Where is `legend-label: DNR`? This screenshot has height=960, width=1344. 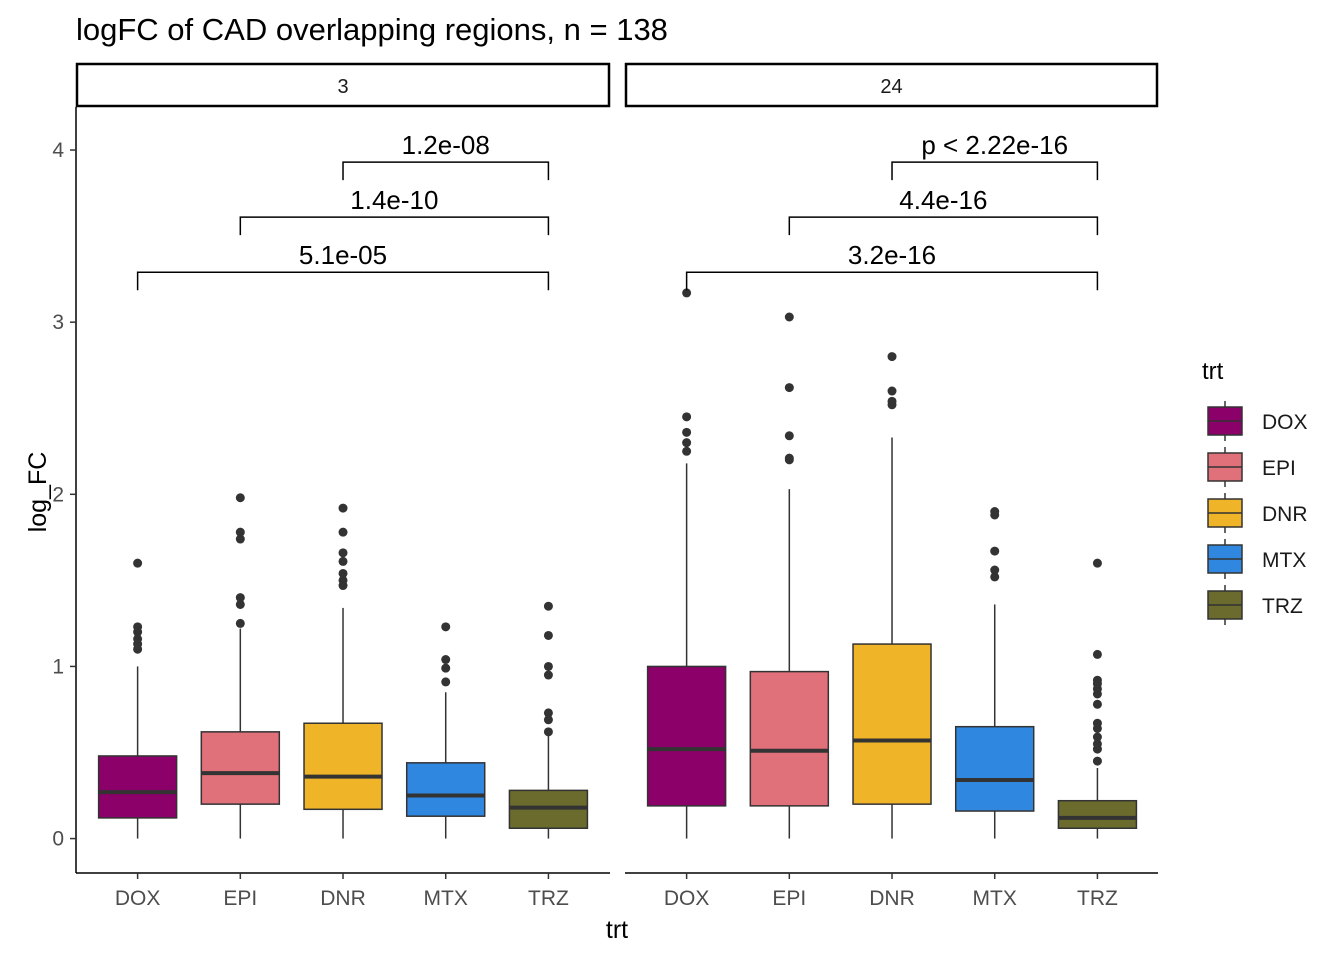 legend-label: DNR is located at coordinates (1285, 514).